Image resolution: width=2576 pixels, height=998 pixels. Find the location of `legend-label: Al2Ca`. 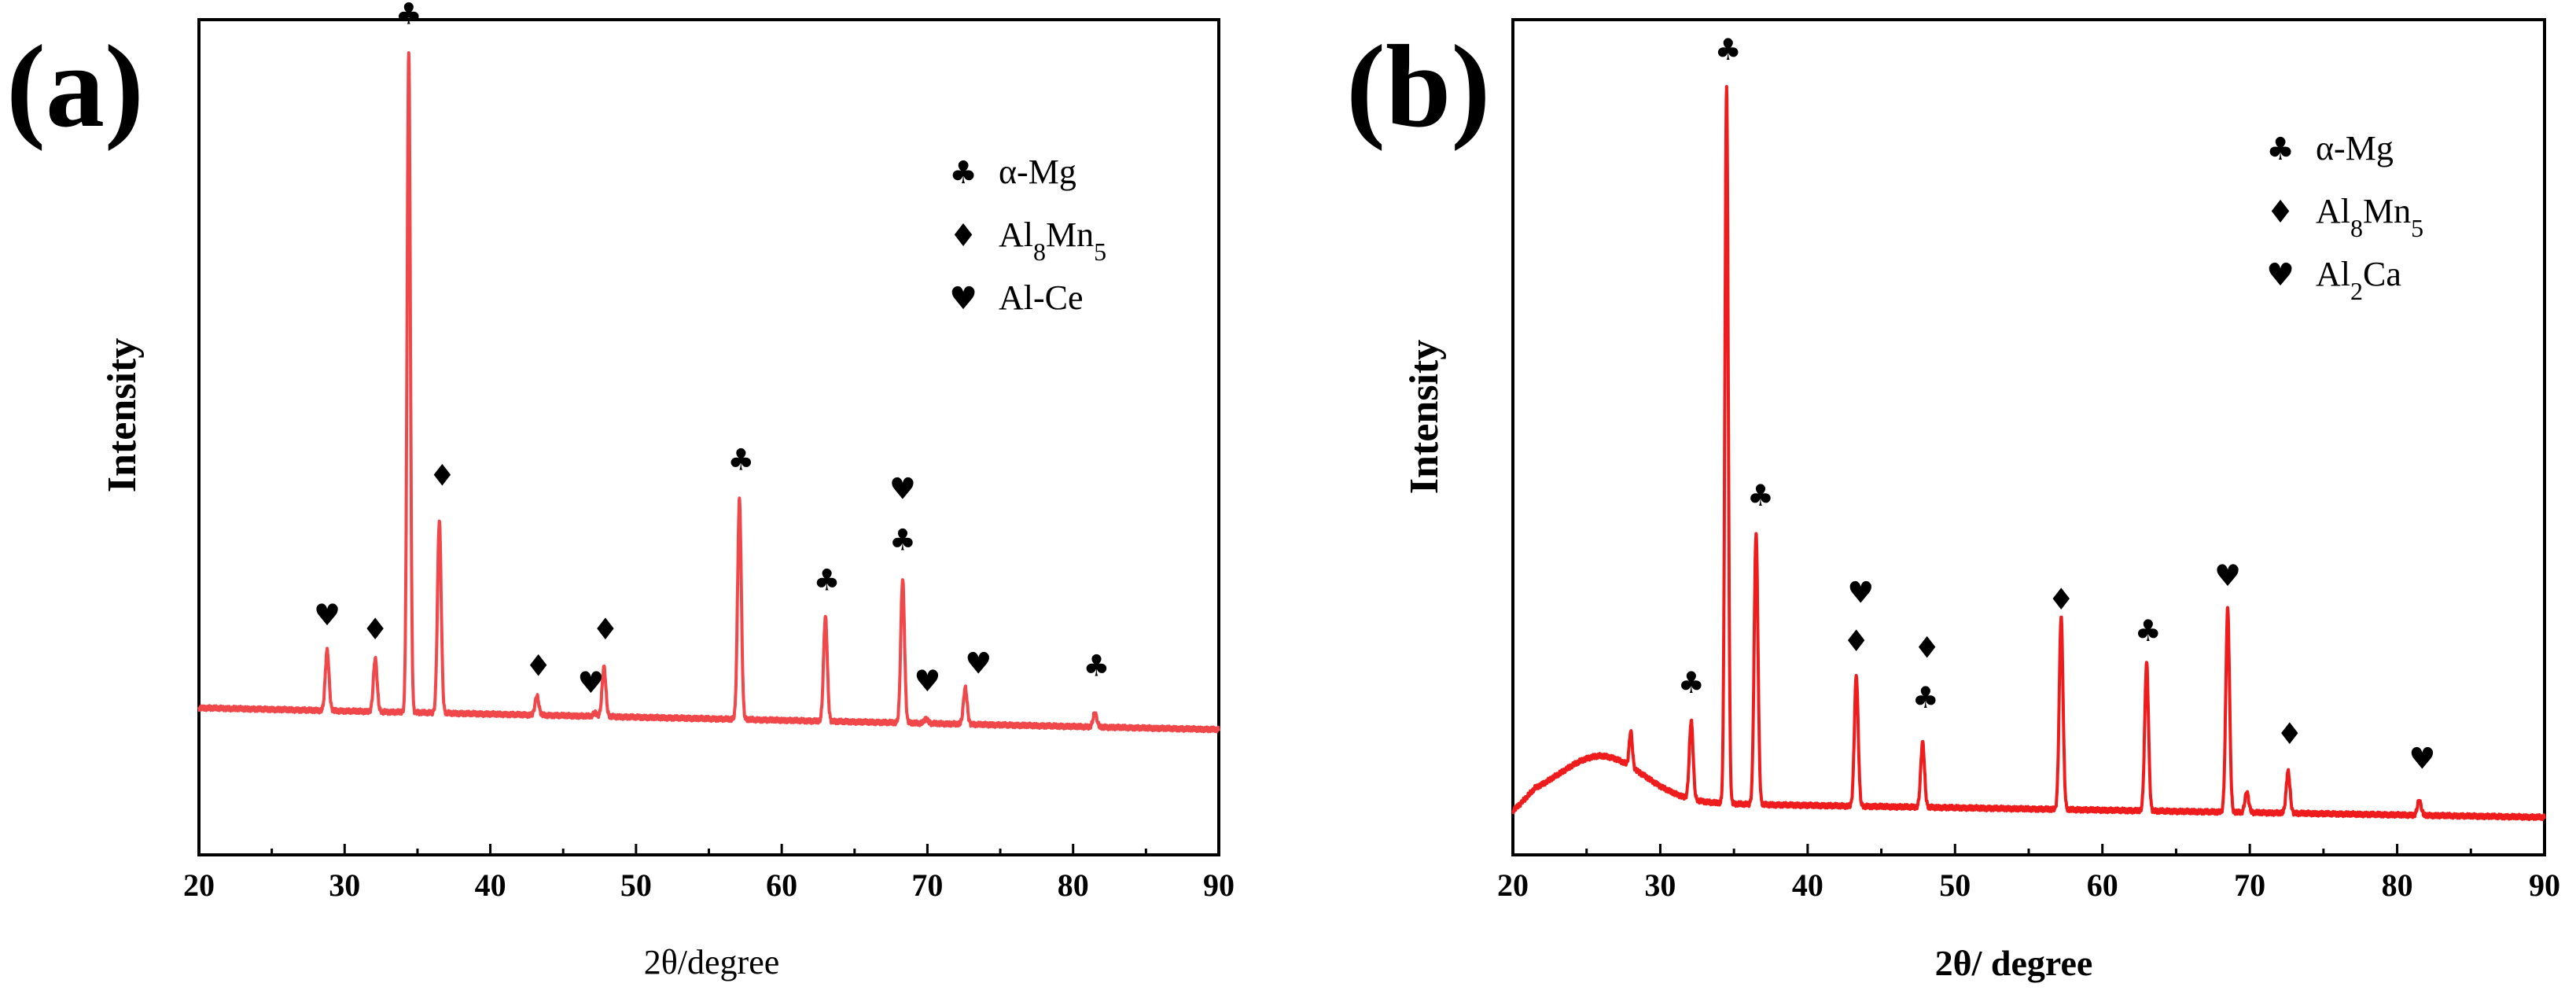

legend-label: Al2Ca is located at coordinates (2358, 280).